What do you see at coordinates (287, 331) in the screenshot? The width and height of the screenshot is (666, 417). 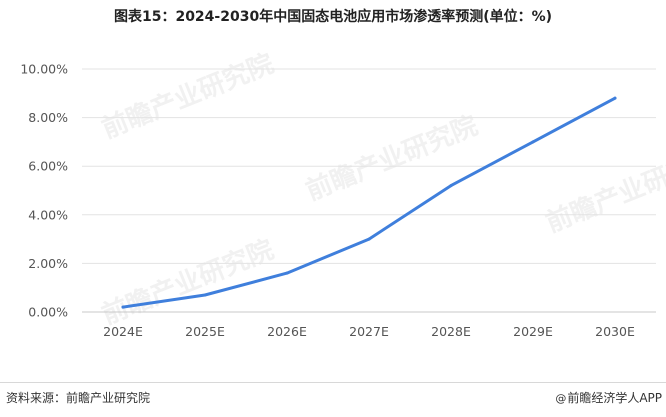 I see `x-tick-label: 2026E` at bounding box center [287, 331].